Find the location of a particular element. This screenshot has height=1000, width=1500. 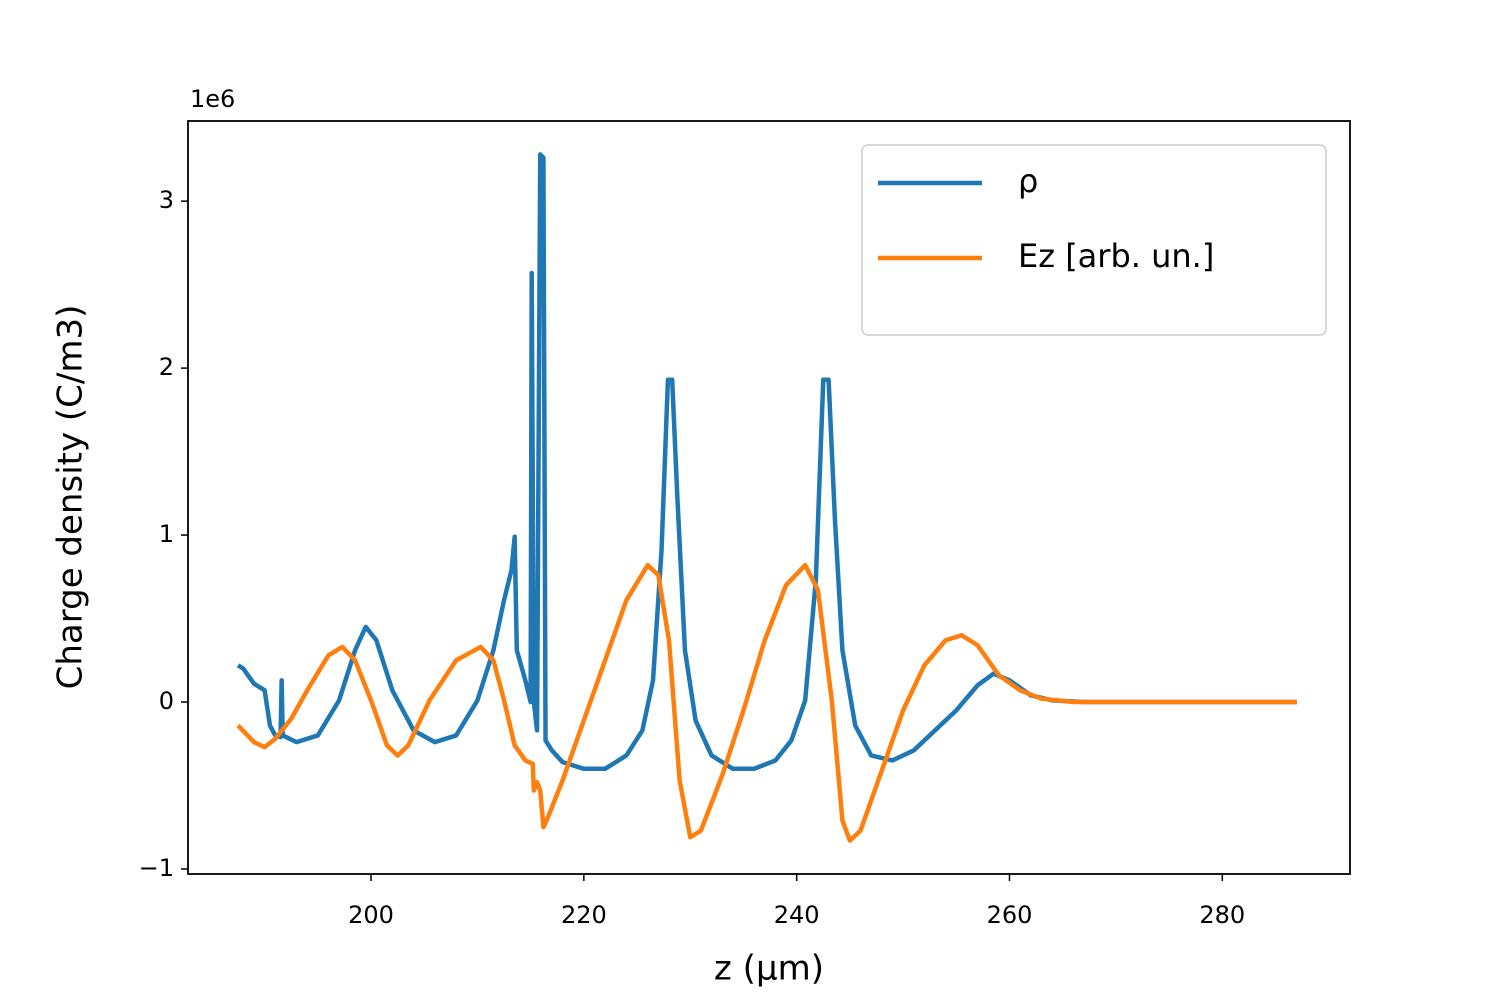

y-tick-label: 1 is located at coordinates (166, 534).